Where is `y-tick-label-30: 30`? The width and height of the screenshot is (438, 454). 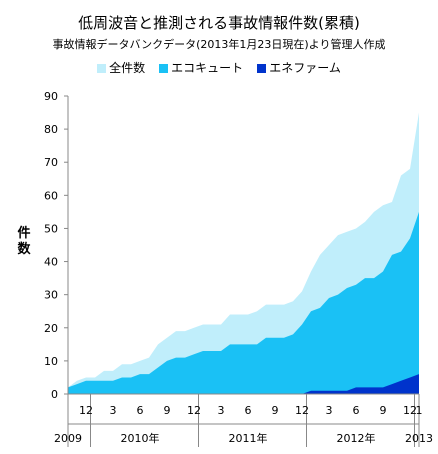
y-tick-label-30: 30 is located at coordinates (51, 295).